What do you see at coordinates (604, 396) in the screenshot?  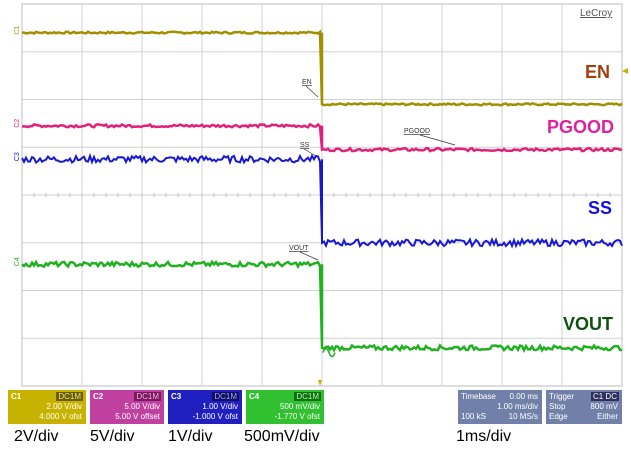 I see `trigger-source: C1 DC` at bounding box center [604, 396].